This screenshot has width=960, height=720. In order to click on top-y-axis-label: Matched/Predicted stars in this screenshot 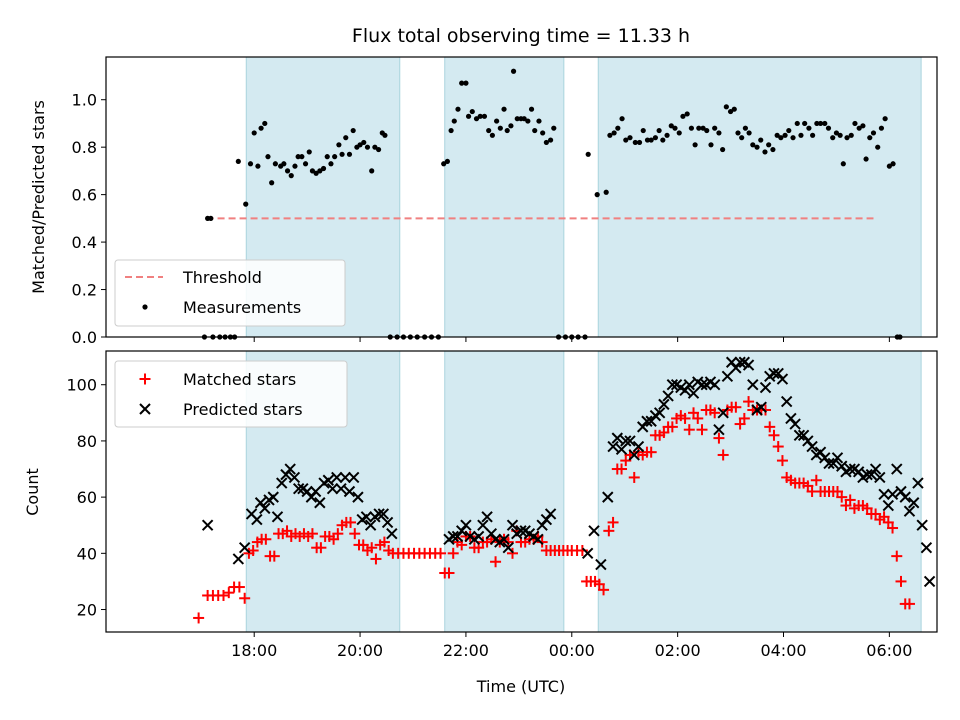, I will do `click(38, 197)`.